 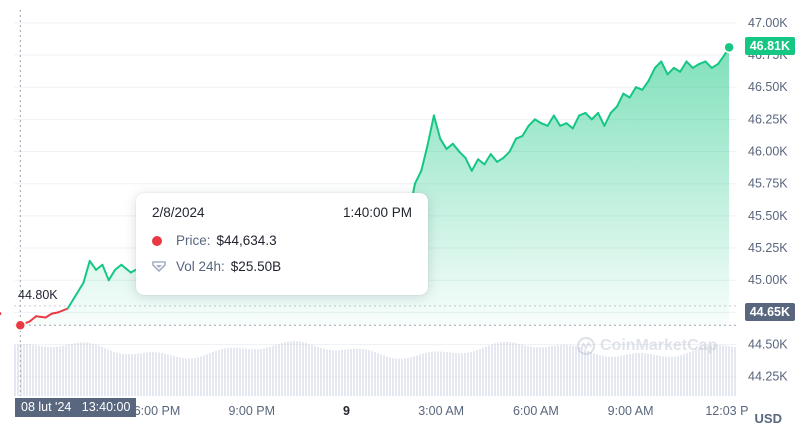 I want to click on tooltip-price-row: Price: $44,634.3, so click(x=214, y=240).